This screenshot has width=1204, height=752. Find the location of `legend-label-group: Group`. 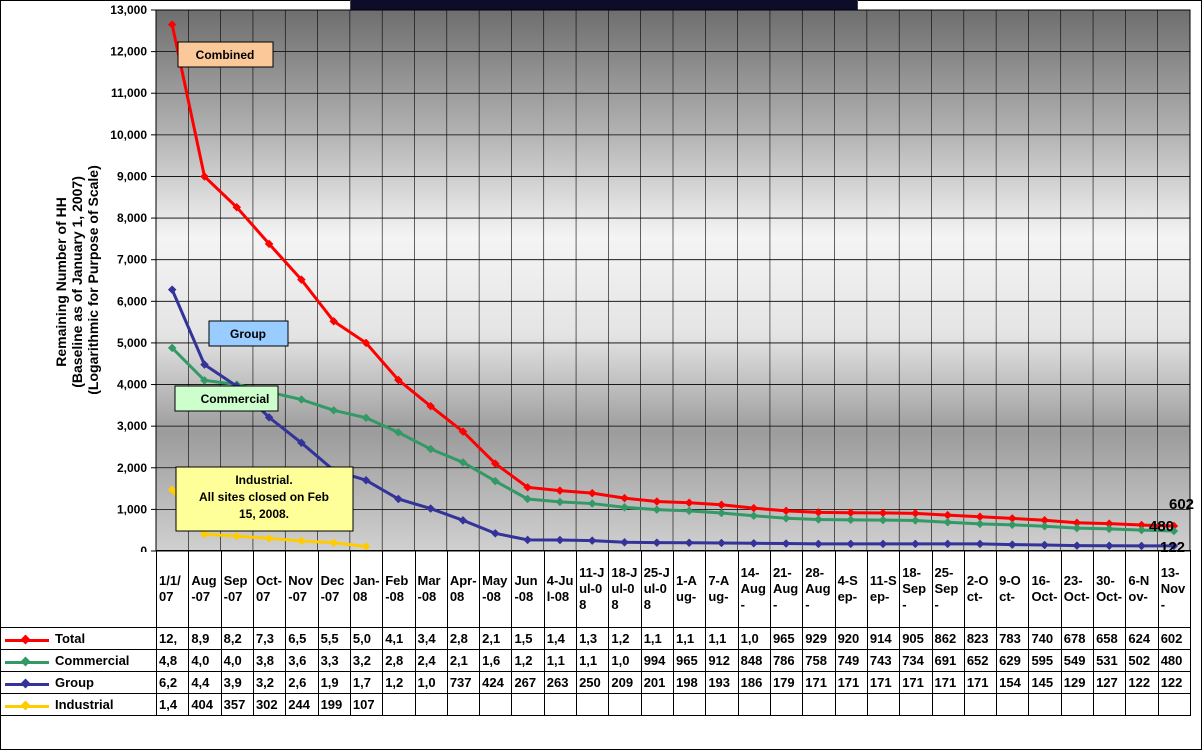

legend-label-group: Group is located at coordinates (74, 682).